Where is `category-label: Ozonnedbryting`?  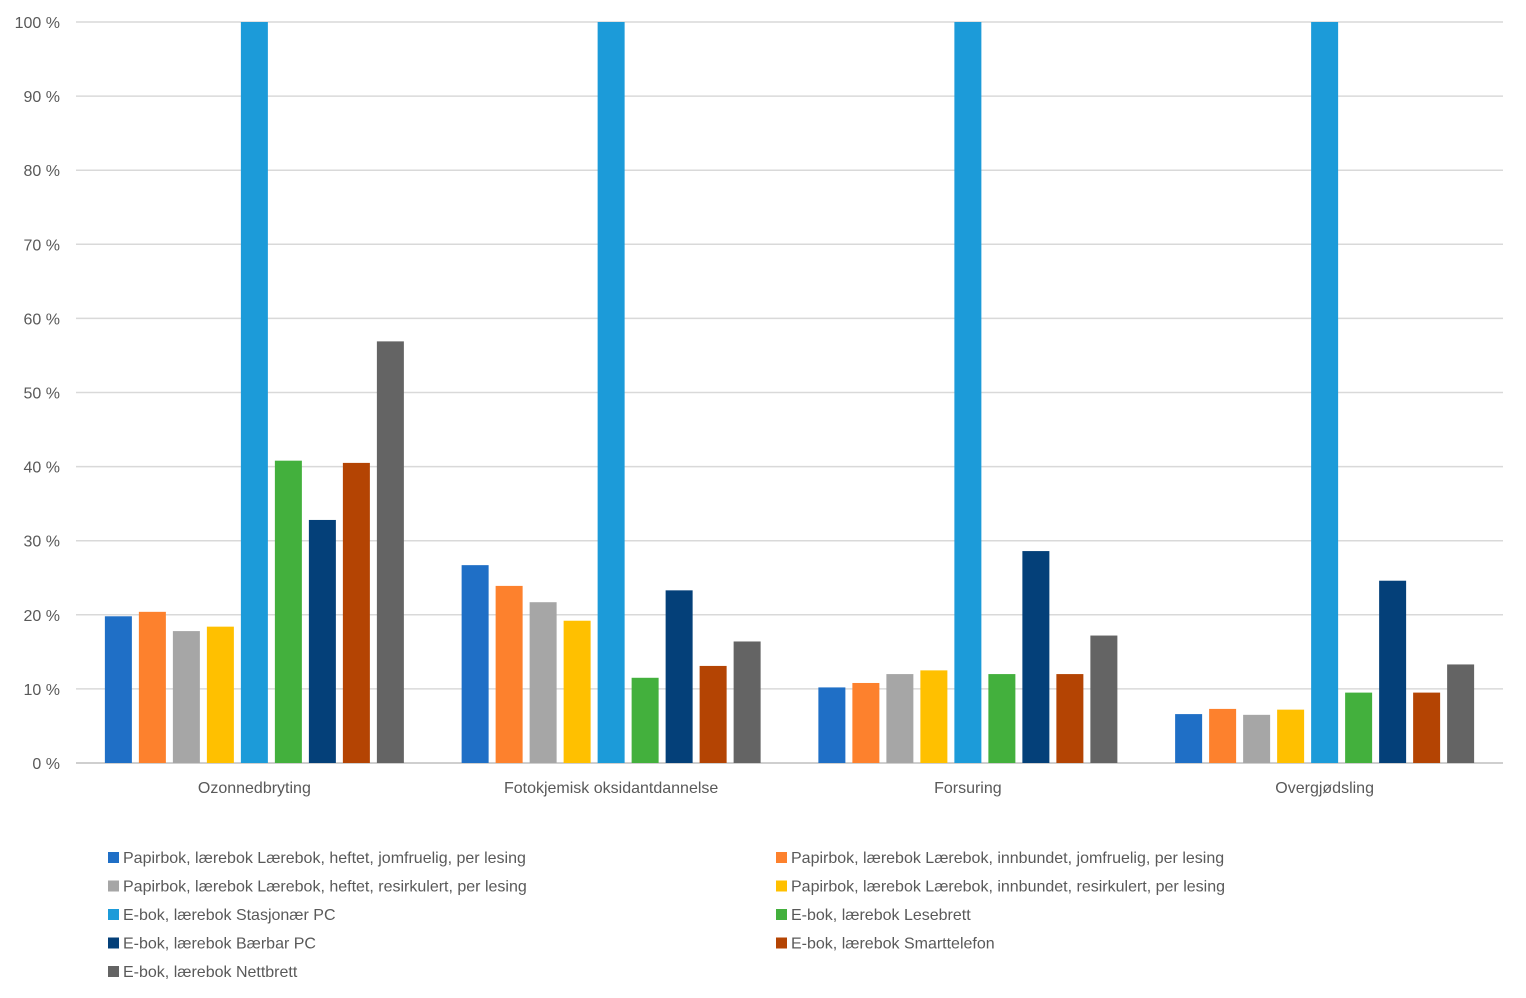 category-label: Ozonnedbryting is located at coordinates (254, 788).